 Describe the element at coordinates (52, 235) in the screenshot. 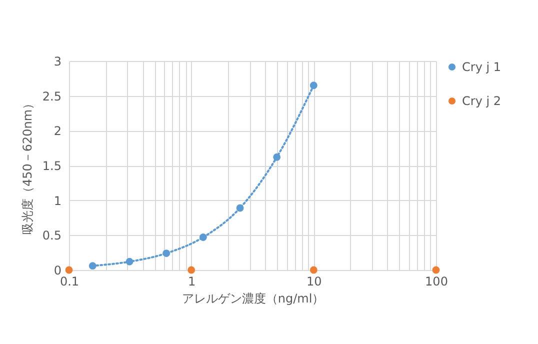

I see `y-tick-label: 0.5` at that location.